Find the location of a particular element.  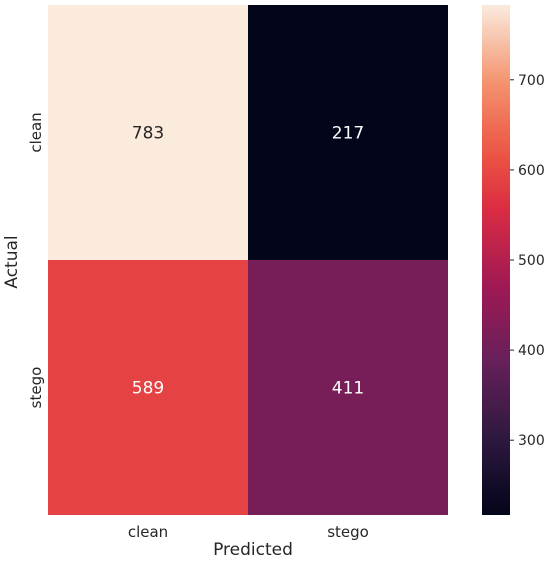

x-tick-label: clean is located at coordinates (148, 532).